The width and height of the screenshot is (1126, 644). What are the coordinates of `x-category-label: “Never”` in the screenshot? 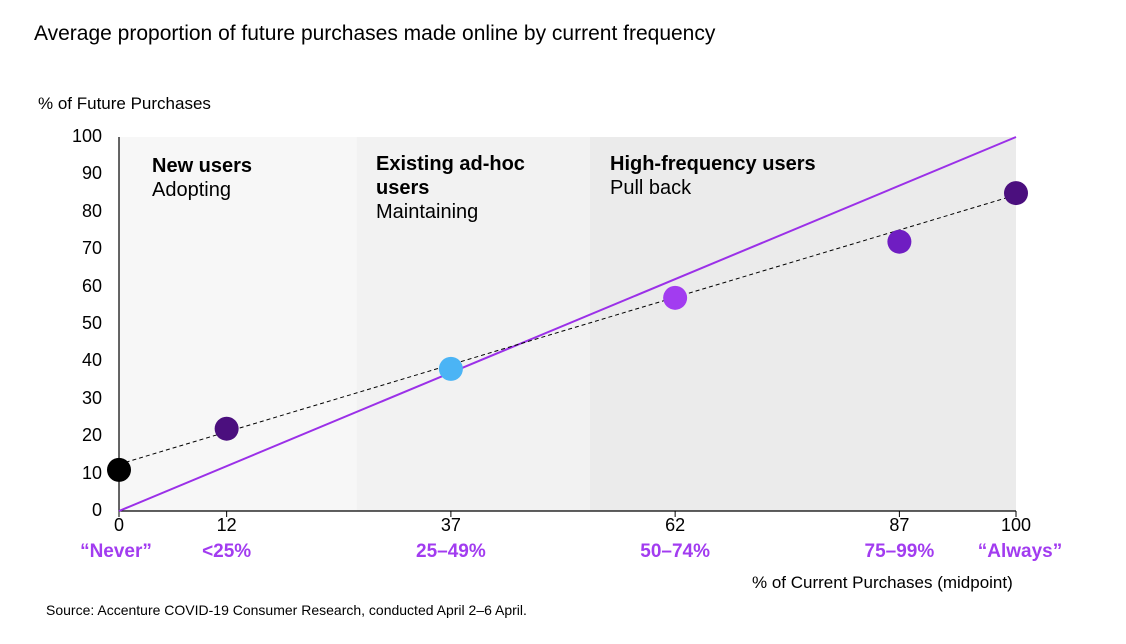 It's located at (116, 551).